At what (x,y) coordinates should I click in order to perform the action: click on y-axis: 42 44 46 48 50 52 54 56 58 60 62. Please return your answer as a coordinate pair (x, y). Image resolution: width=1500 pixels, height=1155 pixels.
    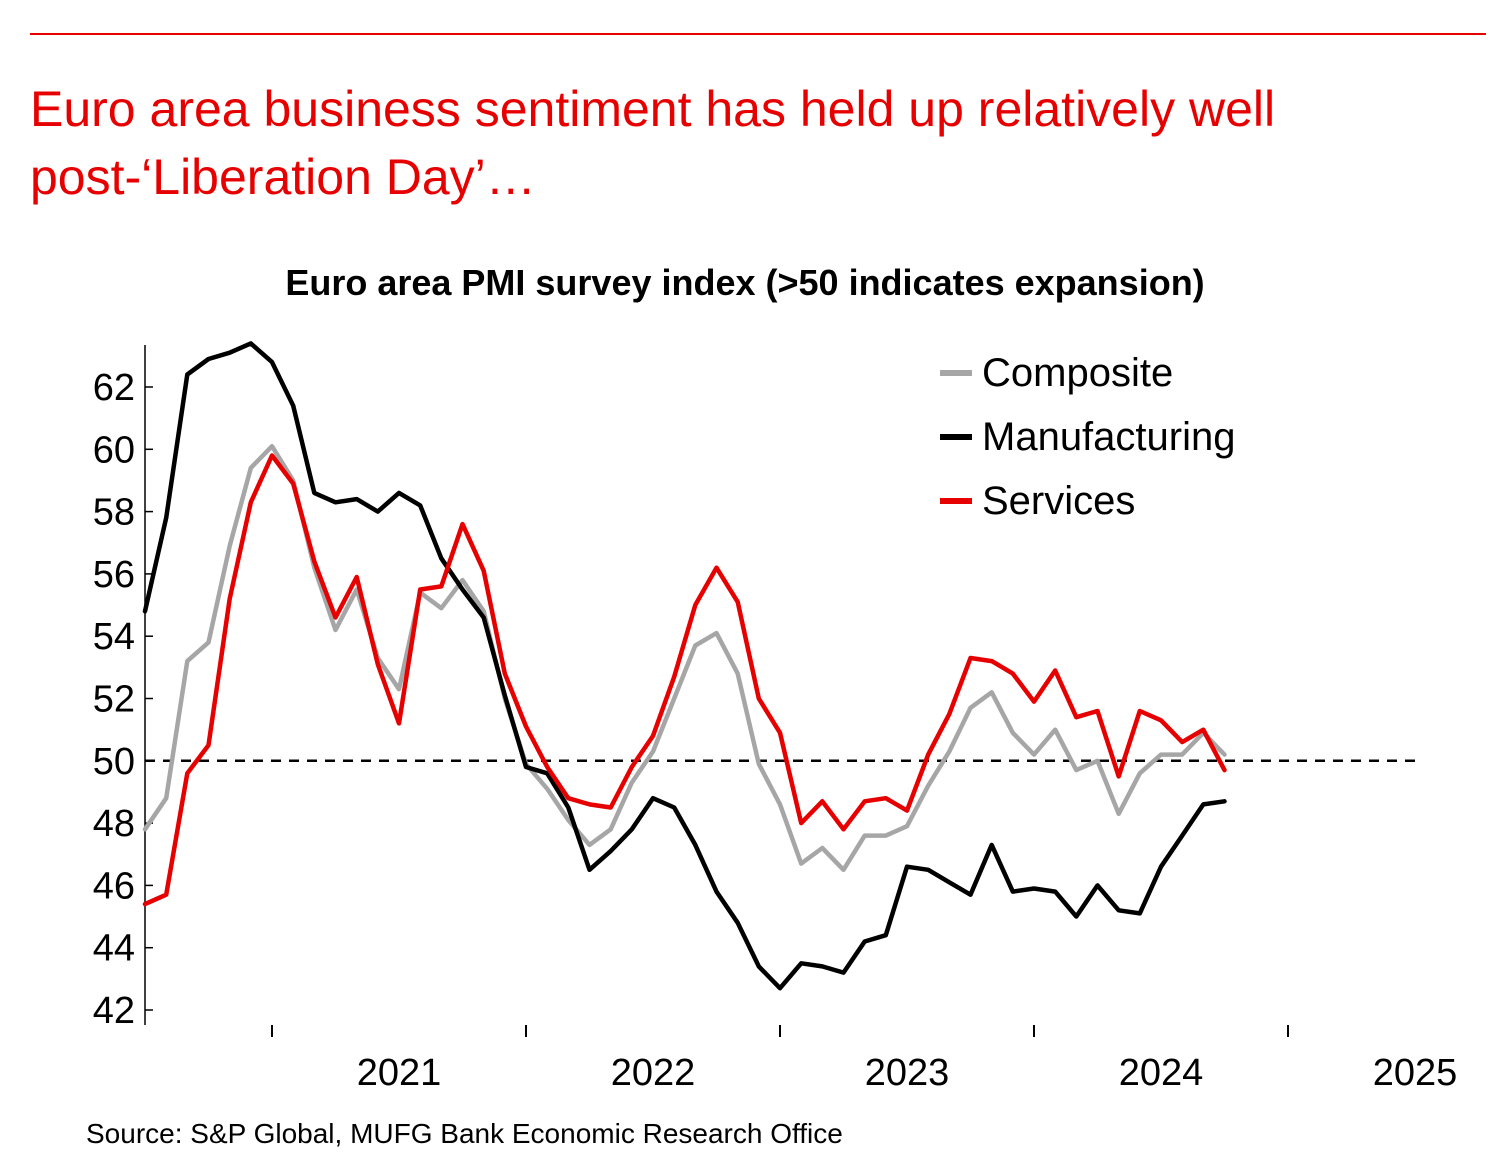
    Looking at the image, I should click on (123, 688).